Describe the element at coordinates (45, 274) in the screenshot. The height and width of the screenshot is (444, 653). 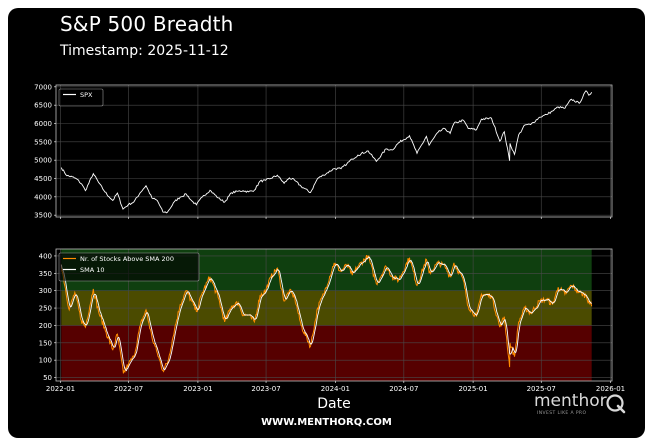
I see `y-tick-label: 350` at that location.